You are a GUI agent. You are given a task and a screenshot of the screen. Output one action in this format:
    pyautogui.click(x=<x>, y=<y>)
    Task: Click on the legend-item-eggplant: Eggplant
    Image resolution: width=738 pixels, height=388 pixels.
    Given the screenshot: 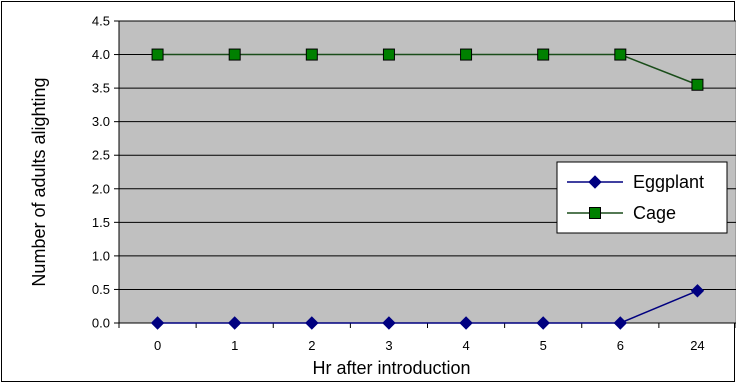 What is the action you would take?
    pyautogui.click(x=635, y=182)
    